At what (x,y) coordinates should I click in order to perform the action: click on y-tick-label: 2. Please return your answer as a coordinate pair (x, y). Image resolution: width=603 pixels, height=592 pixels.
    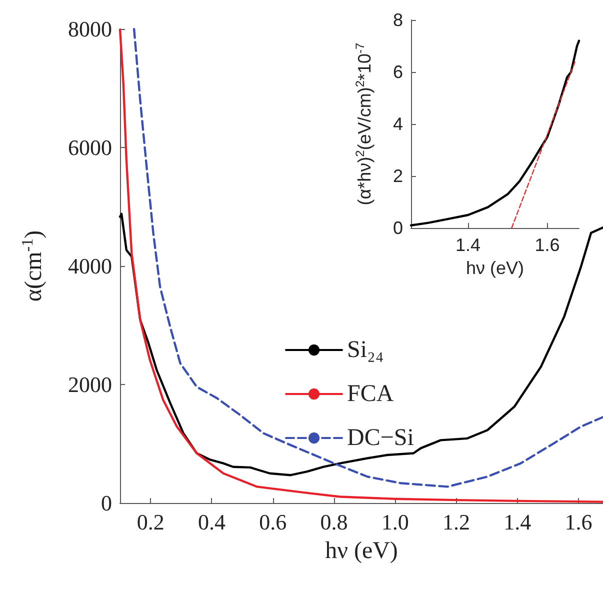
    Looking at the image, I should click on (397, 176).